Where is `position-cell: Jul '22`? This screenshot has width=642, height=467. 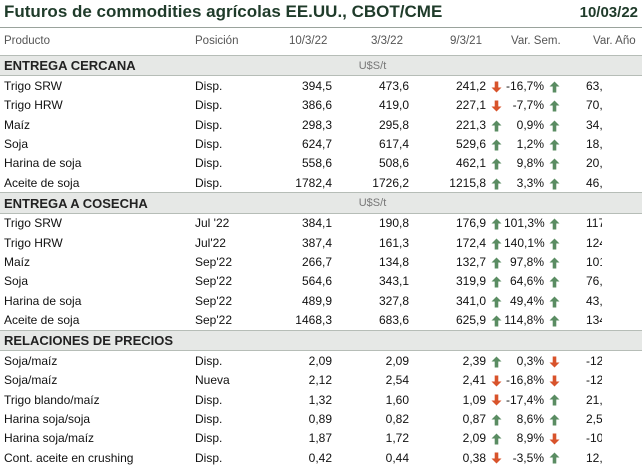
position-cell: Jul '22 is located at coordinates (212, 223).